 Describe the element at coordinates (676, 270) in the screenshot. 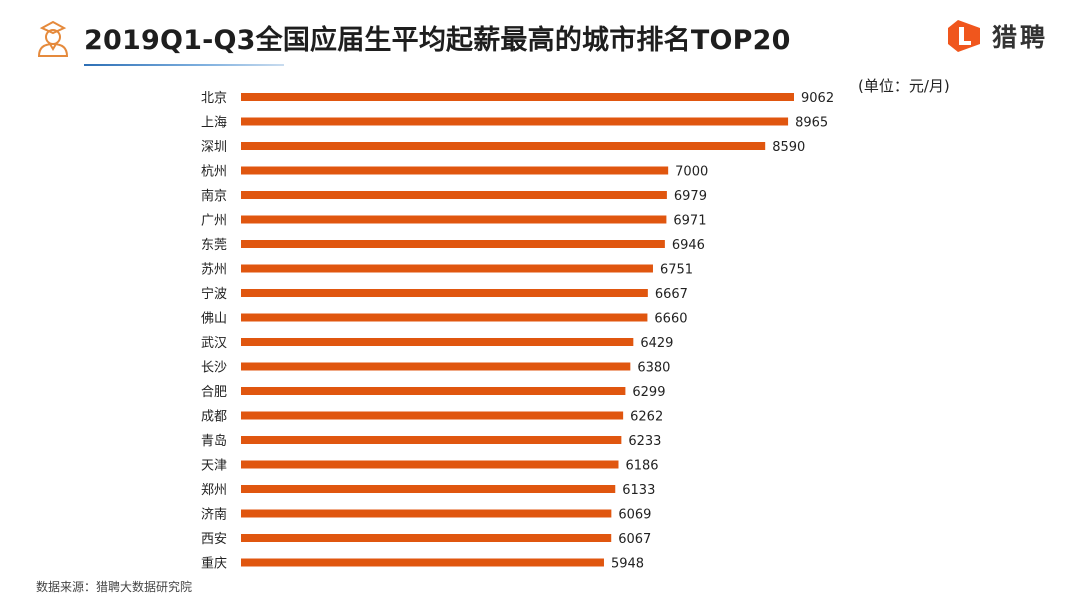

I see `value-label: 6751` at that location.